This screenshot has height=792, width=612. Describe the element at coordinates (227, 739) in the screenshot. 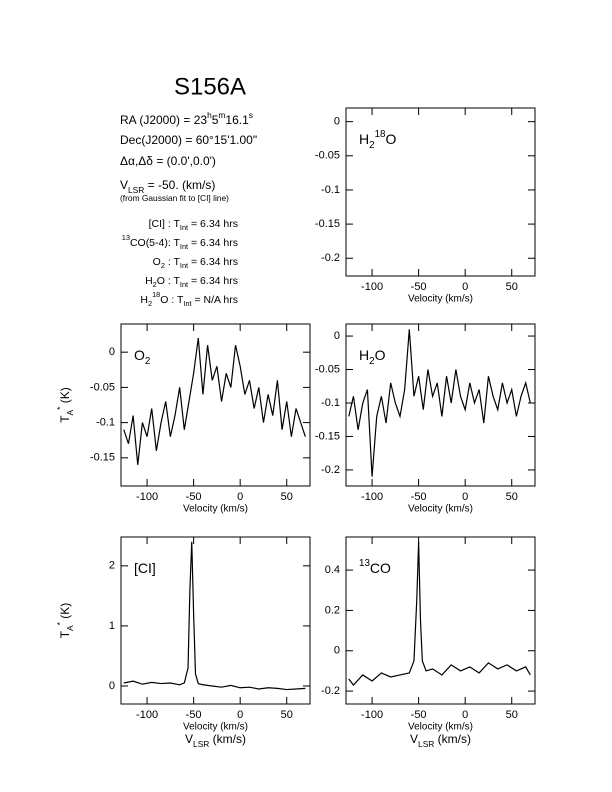

I see `text-part: (km/s)` at that location.